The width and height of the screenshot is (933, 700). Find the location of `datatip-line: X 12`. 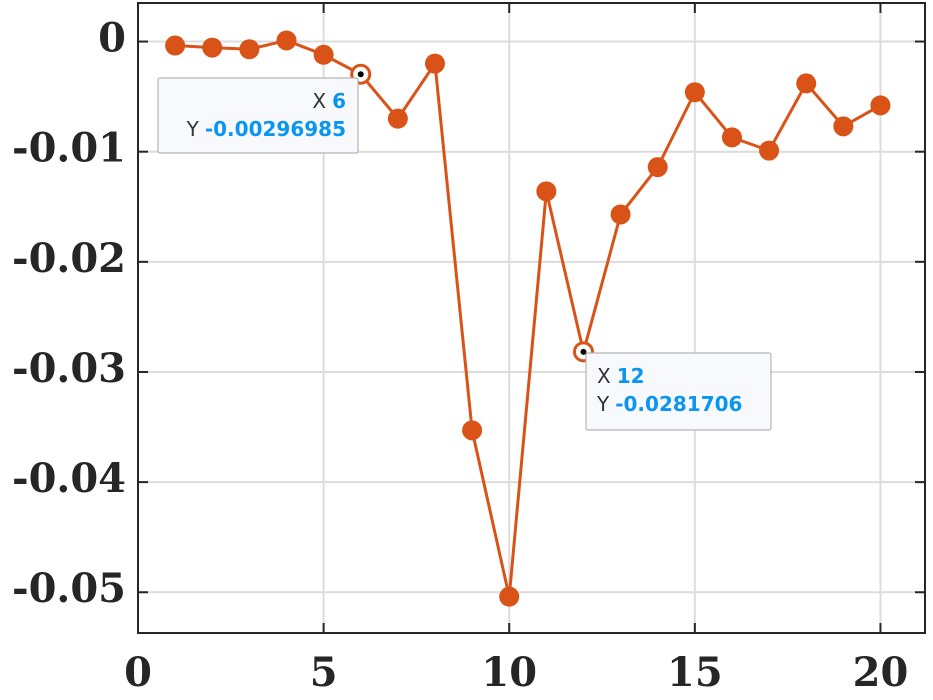

datatip-line: X 12 is located at coordinates (621, 376).